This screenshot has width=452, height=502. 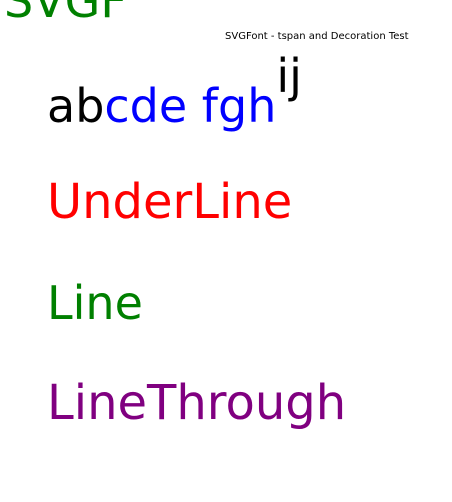 What do you see at coordinates (317, 36) in the screenshot?
I see `page-title: SVGFont - tspan and Decoration Test` at bounding box center [317, 36].